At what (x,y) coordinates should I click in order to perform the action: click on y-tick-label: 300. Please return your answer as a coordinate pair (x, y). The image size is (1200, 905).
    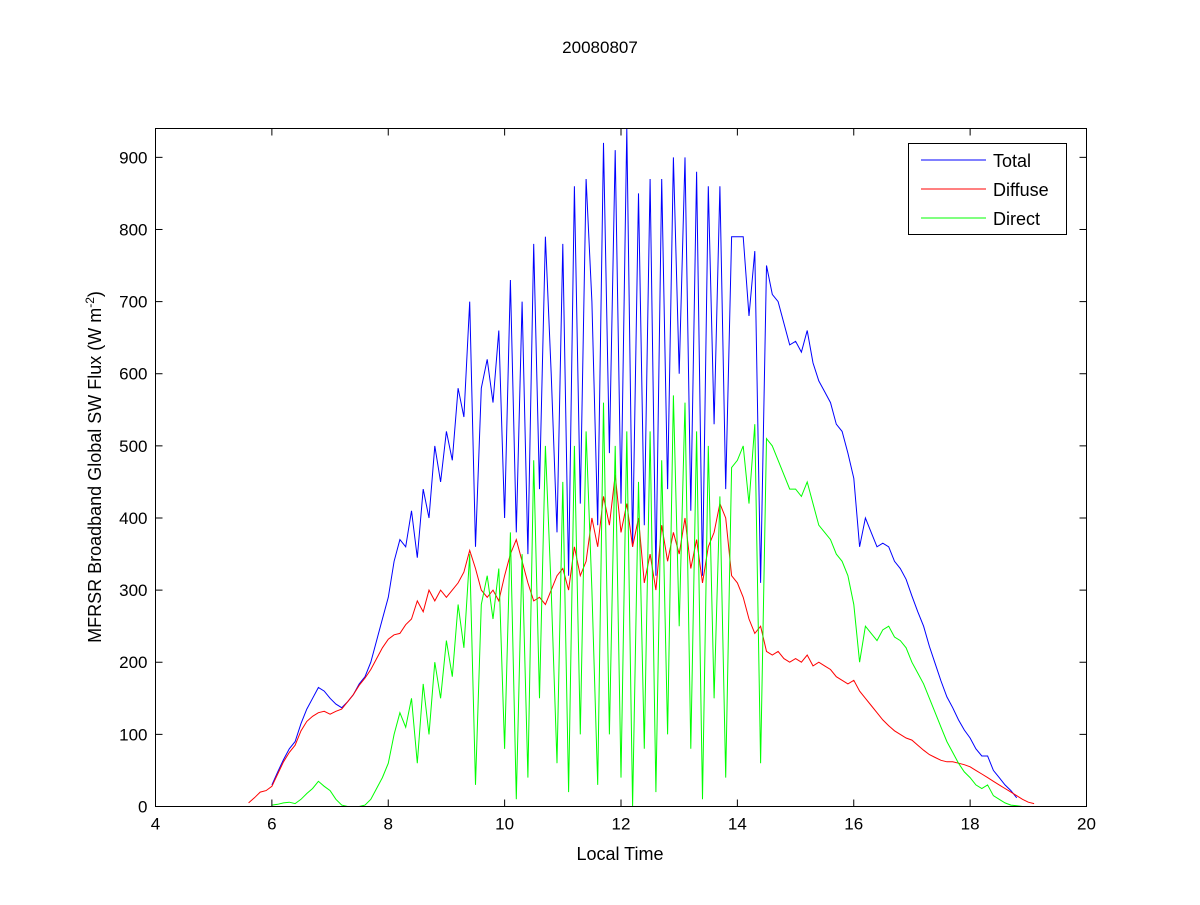
    Looking at the image, I should click on (133, 590).